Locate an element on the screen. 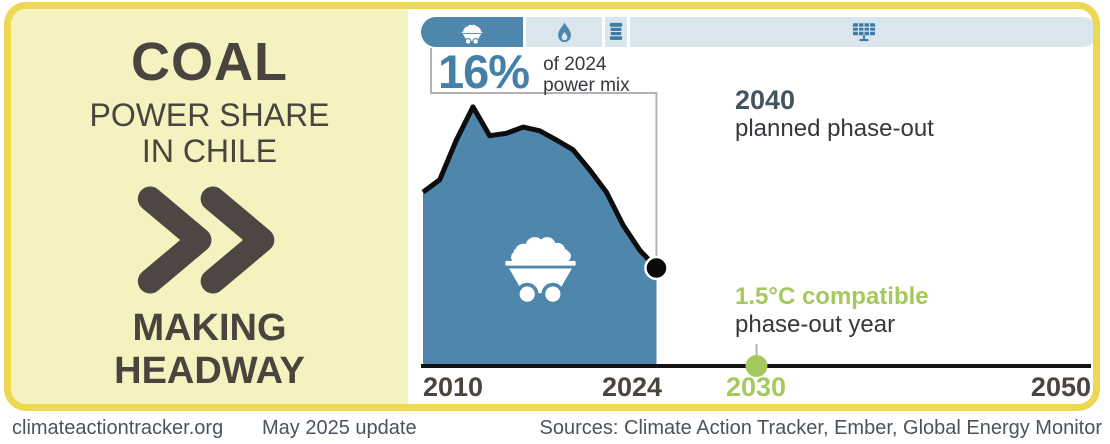  oil-barrel-icon is located at coordinates (616, 31).